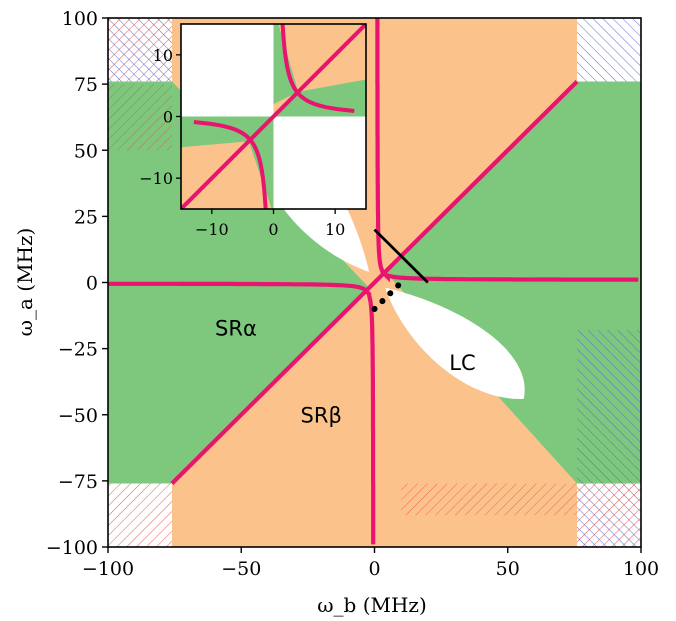 The width and height of the screenshot is (676, 621). Describe the element at coordinates (25, 282) in the screenshot. I see `y-axis-label: ω_a (MHz)` at that location.